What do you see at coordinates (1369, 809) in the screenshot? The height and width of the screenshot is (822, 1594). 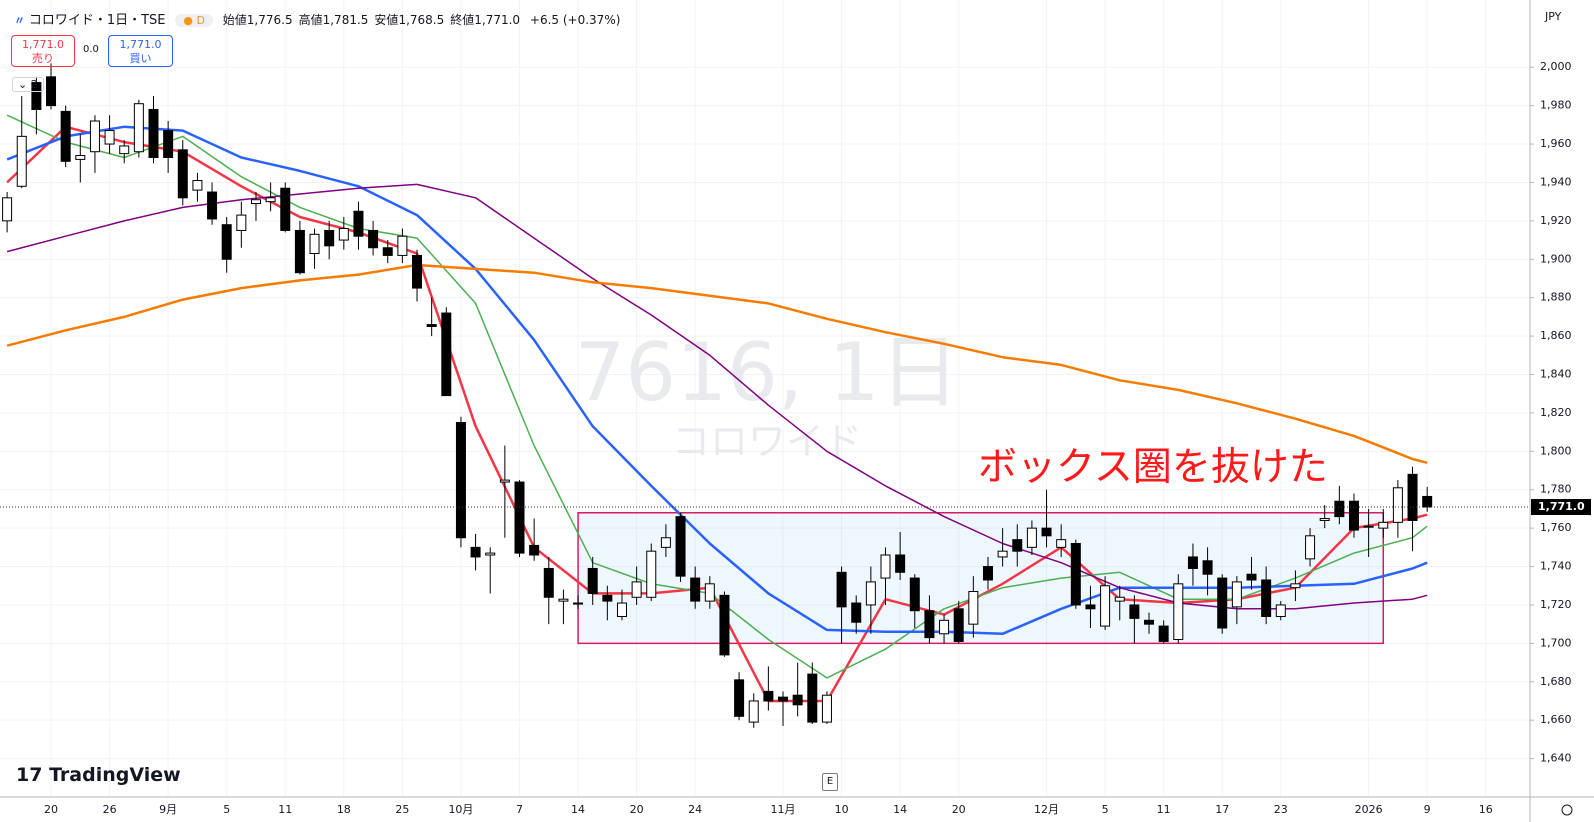 I see `x-tick-label: 2026` at bounding box center [1369, 809].